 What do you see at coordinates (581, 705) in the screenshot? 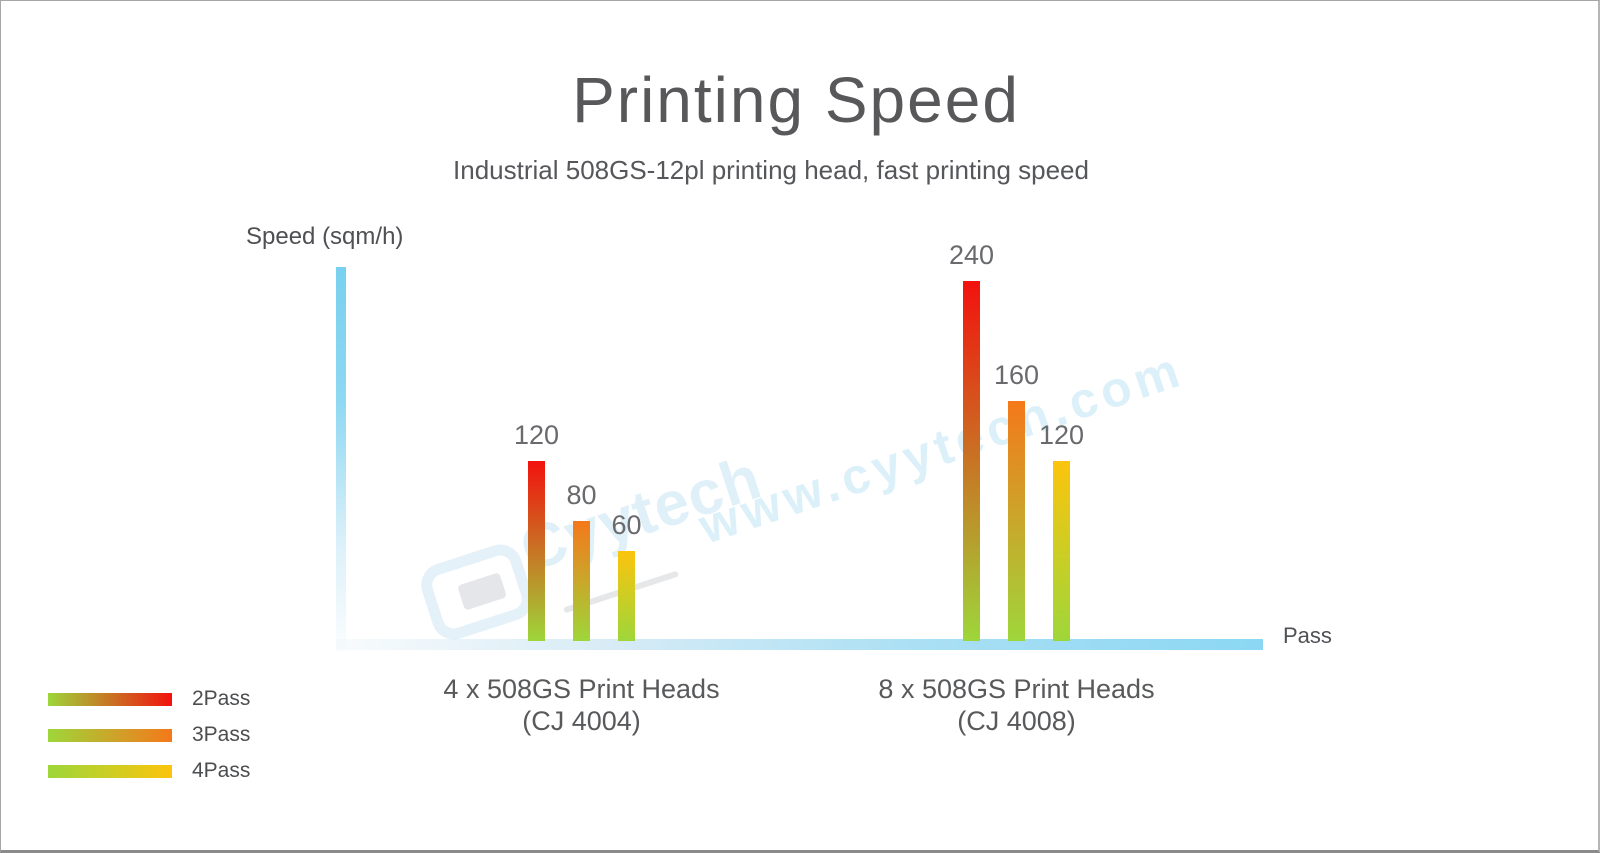
I see `group-label: 4 x 508GS Print Heads (CJ 4004)` at bounding box center [581, 705].